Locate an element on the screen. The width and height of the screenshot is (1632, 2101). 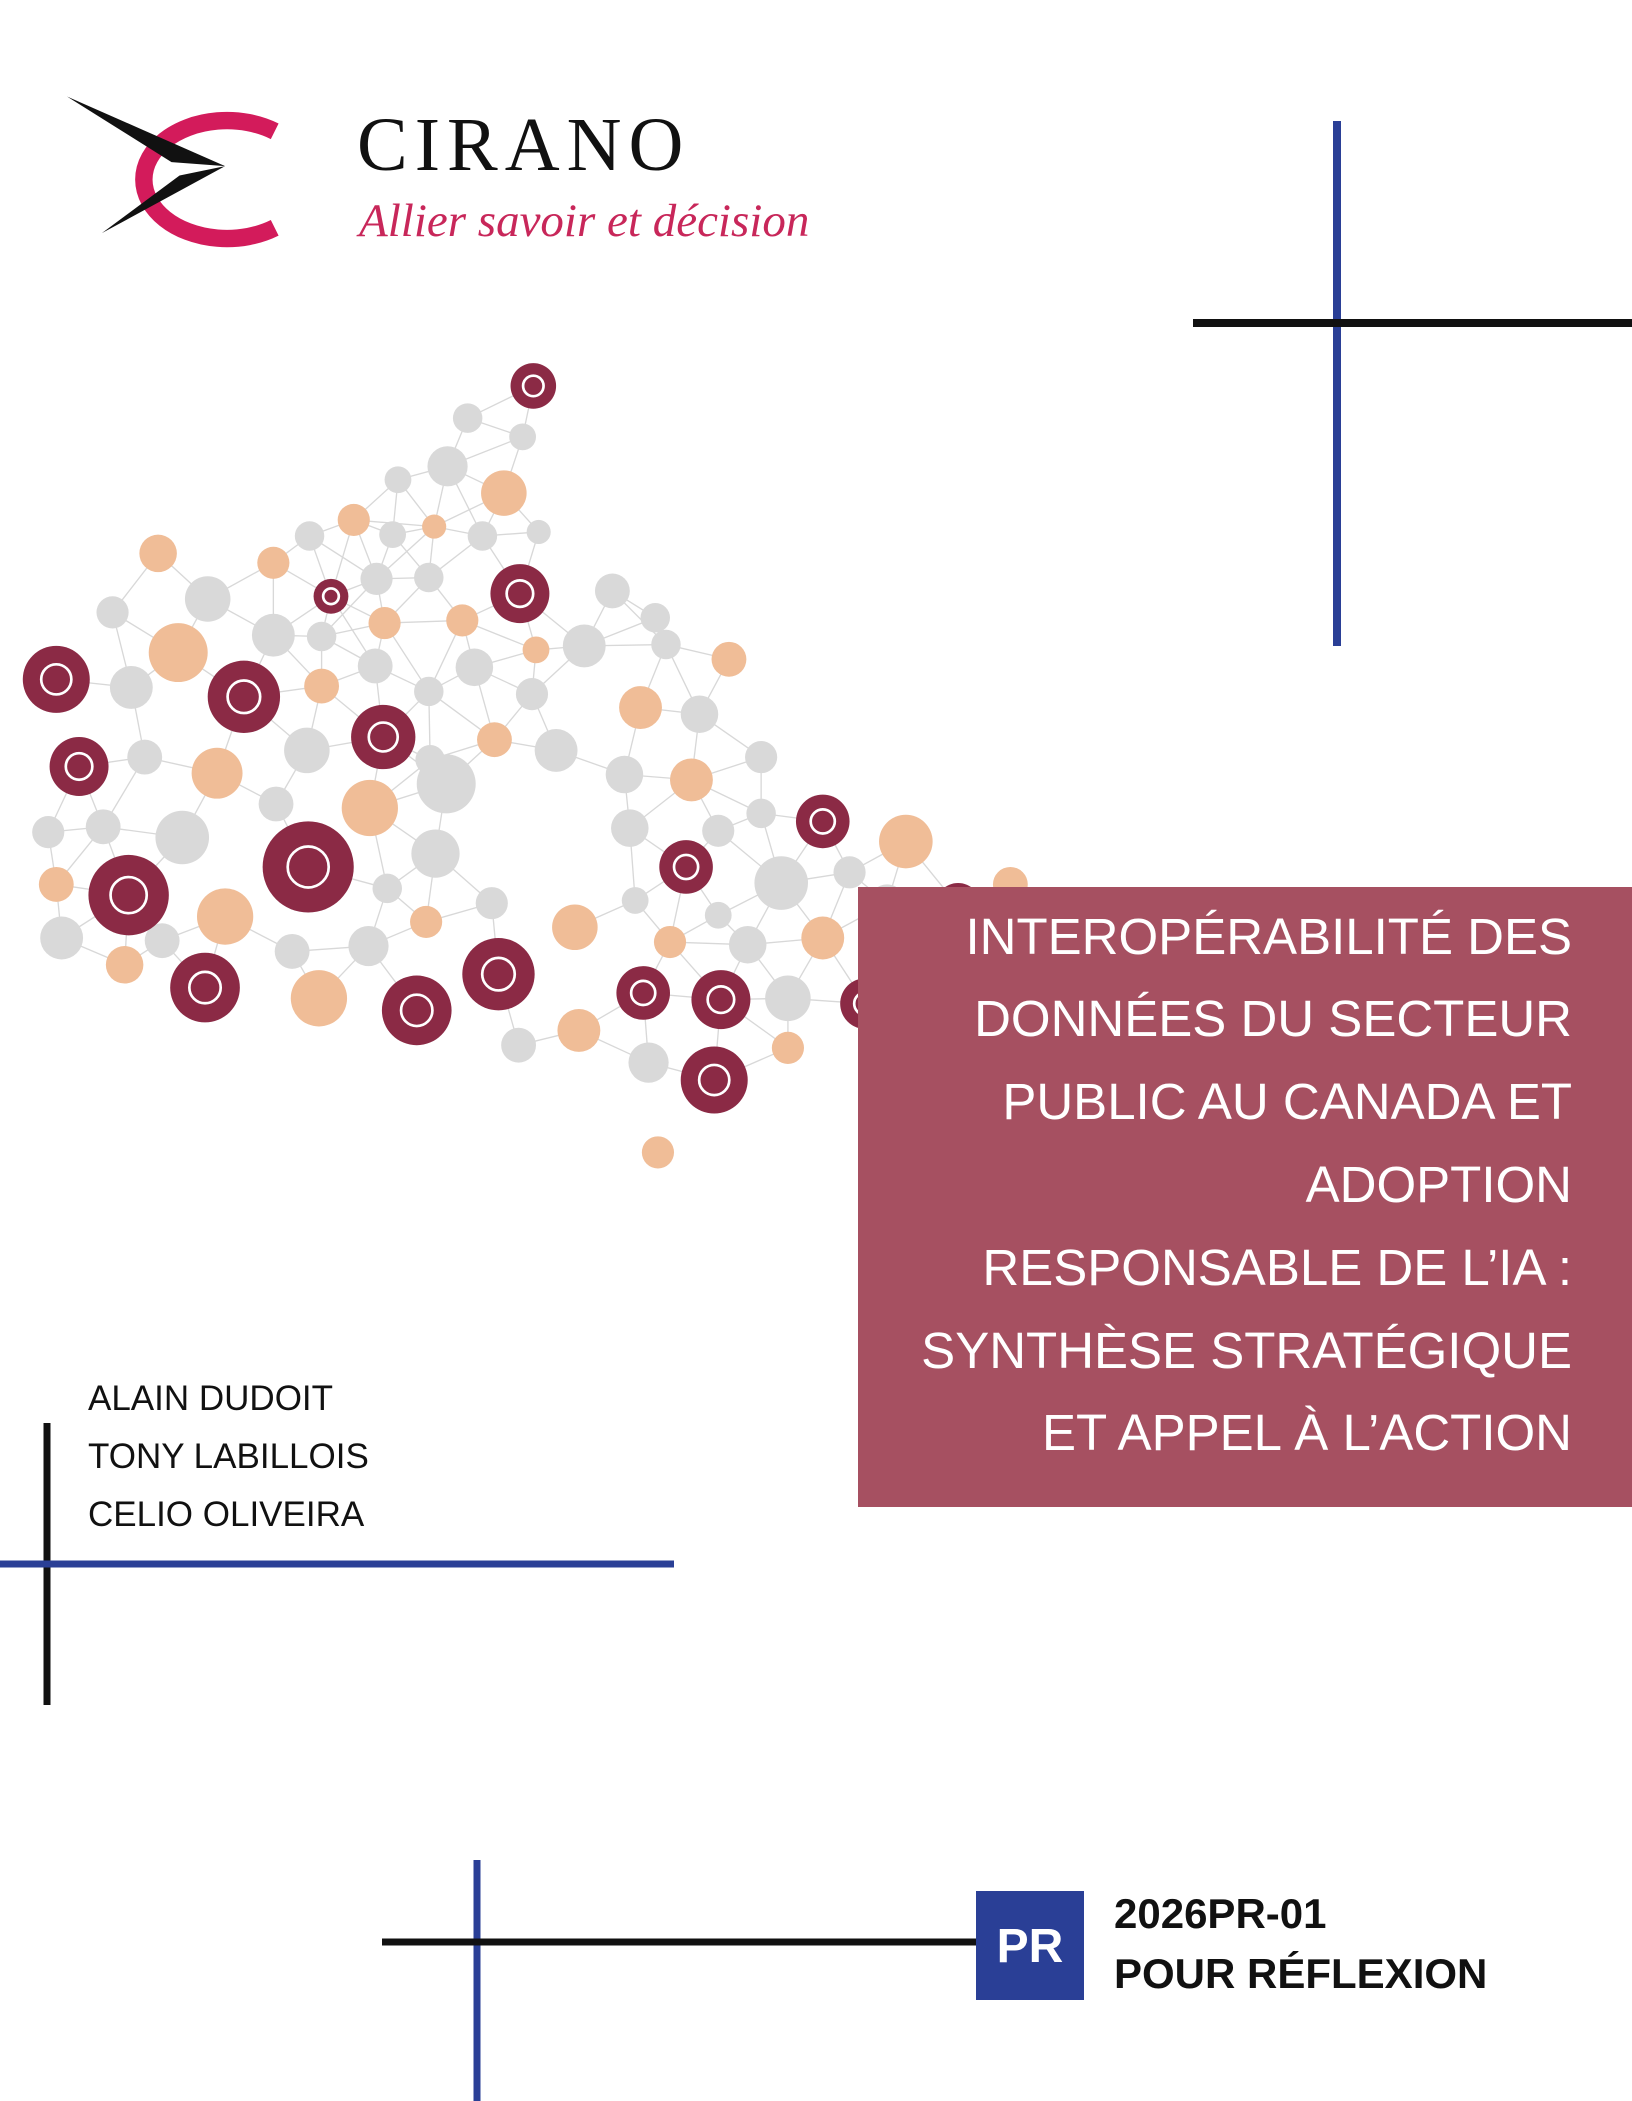
logo-mark is located at coordinates (173, 172).